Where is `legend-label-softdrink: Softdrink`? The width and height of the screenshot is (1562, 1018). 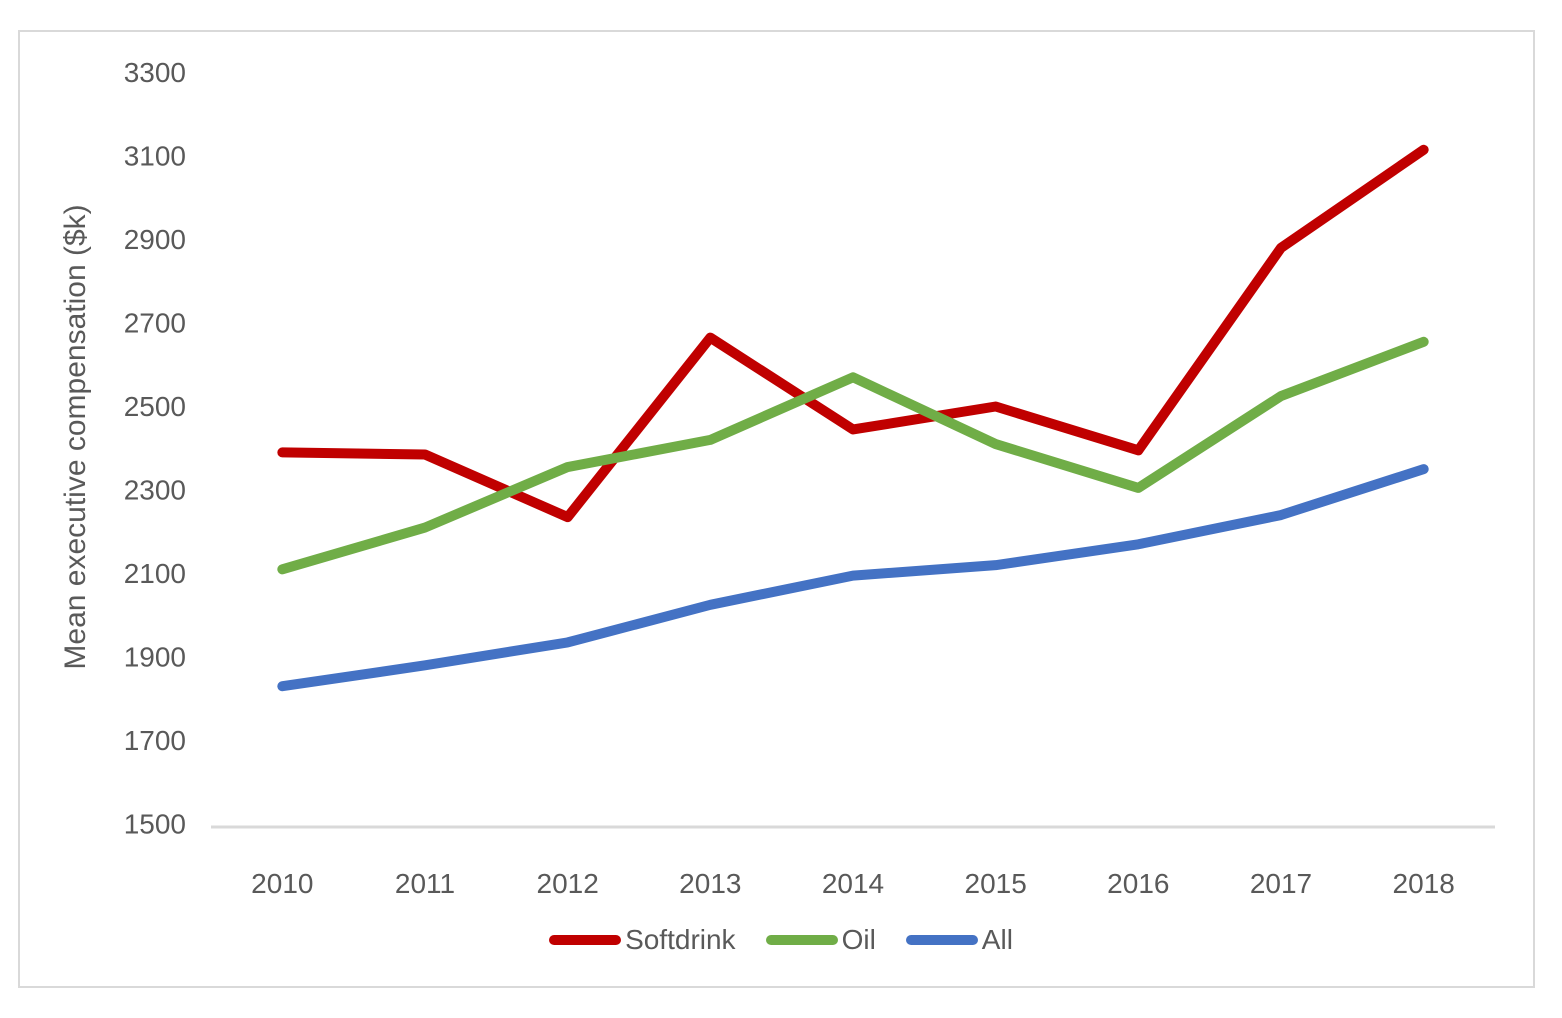 legend-label-softdrink: Softdrink is located at coordinates (680, 939).